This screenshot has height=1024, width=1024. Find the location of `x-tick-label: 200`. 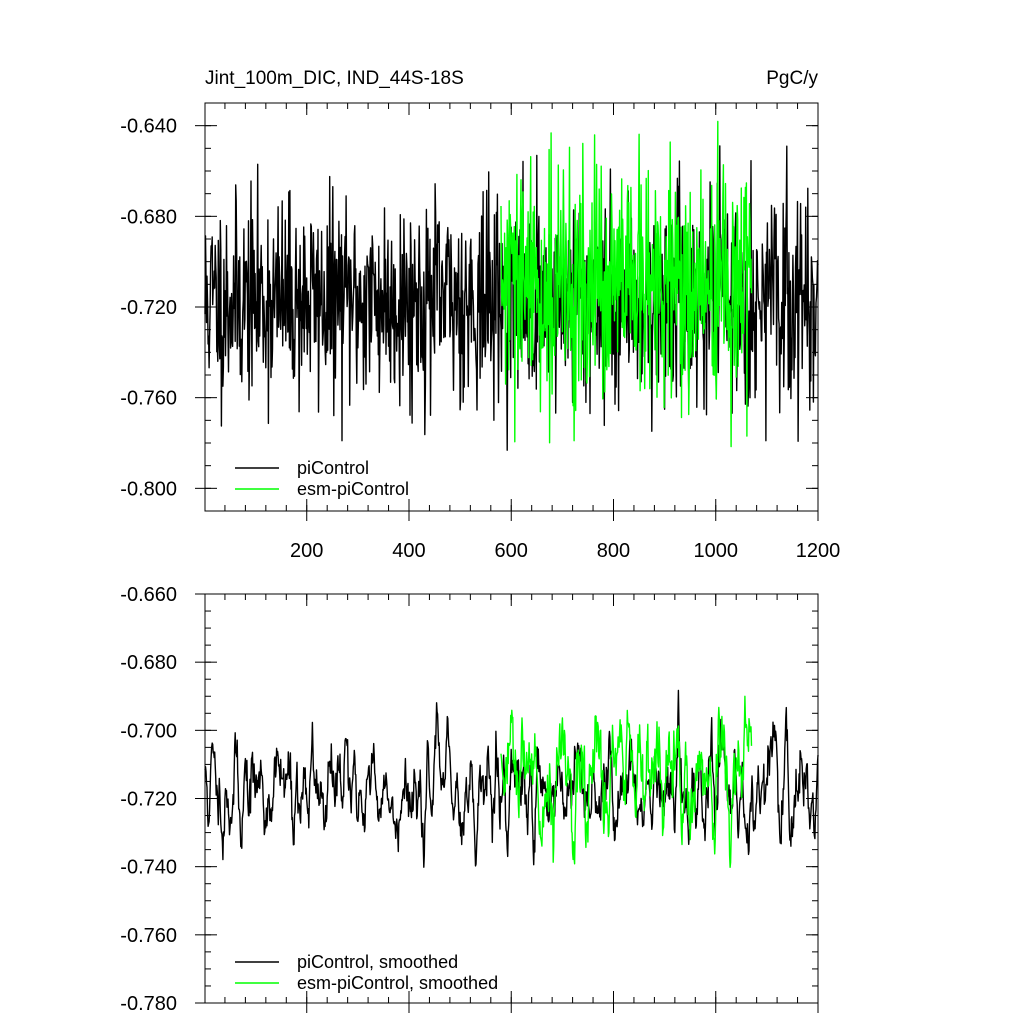

x-tick-label: 200 is located at coordinates (306, 551).